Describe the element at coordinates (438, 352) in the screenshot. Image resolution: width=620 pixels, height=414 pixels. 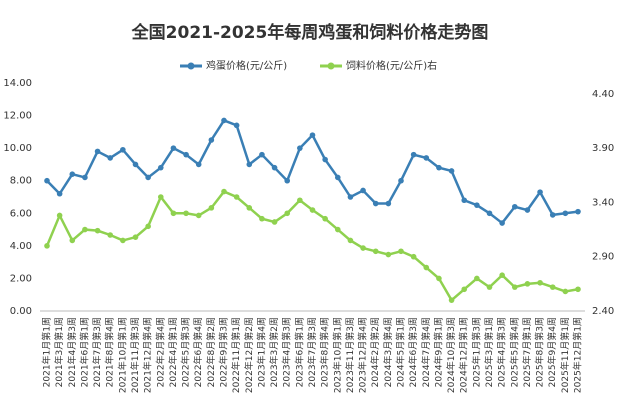
I see `x-tick-label: 2024年9月第1周` at that location.